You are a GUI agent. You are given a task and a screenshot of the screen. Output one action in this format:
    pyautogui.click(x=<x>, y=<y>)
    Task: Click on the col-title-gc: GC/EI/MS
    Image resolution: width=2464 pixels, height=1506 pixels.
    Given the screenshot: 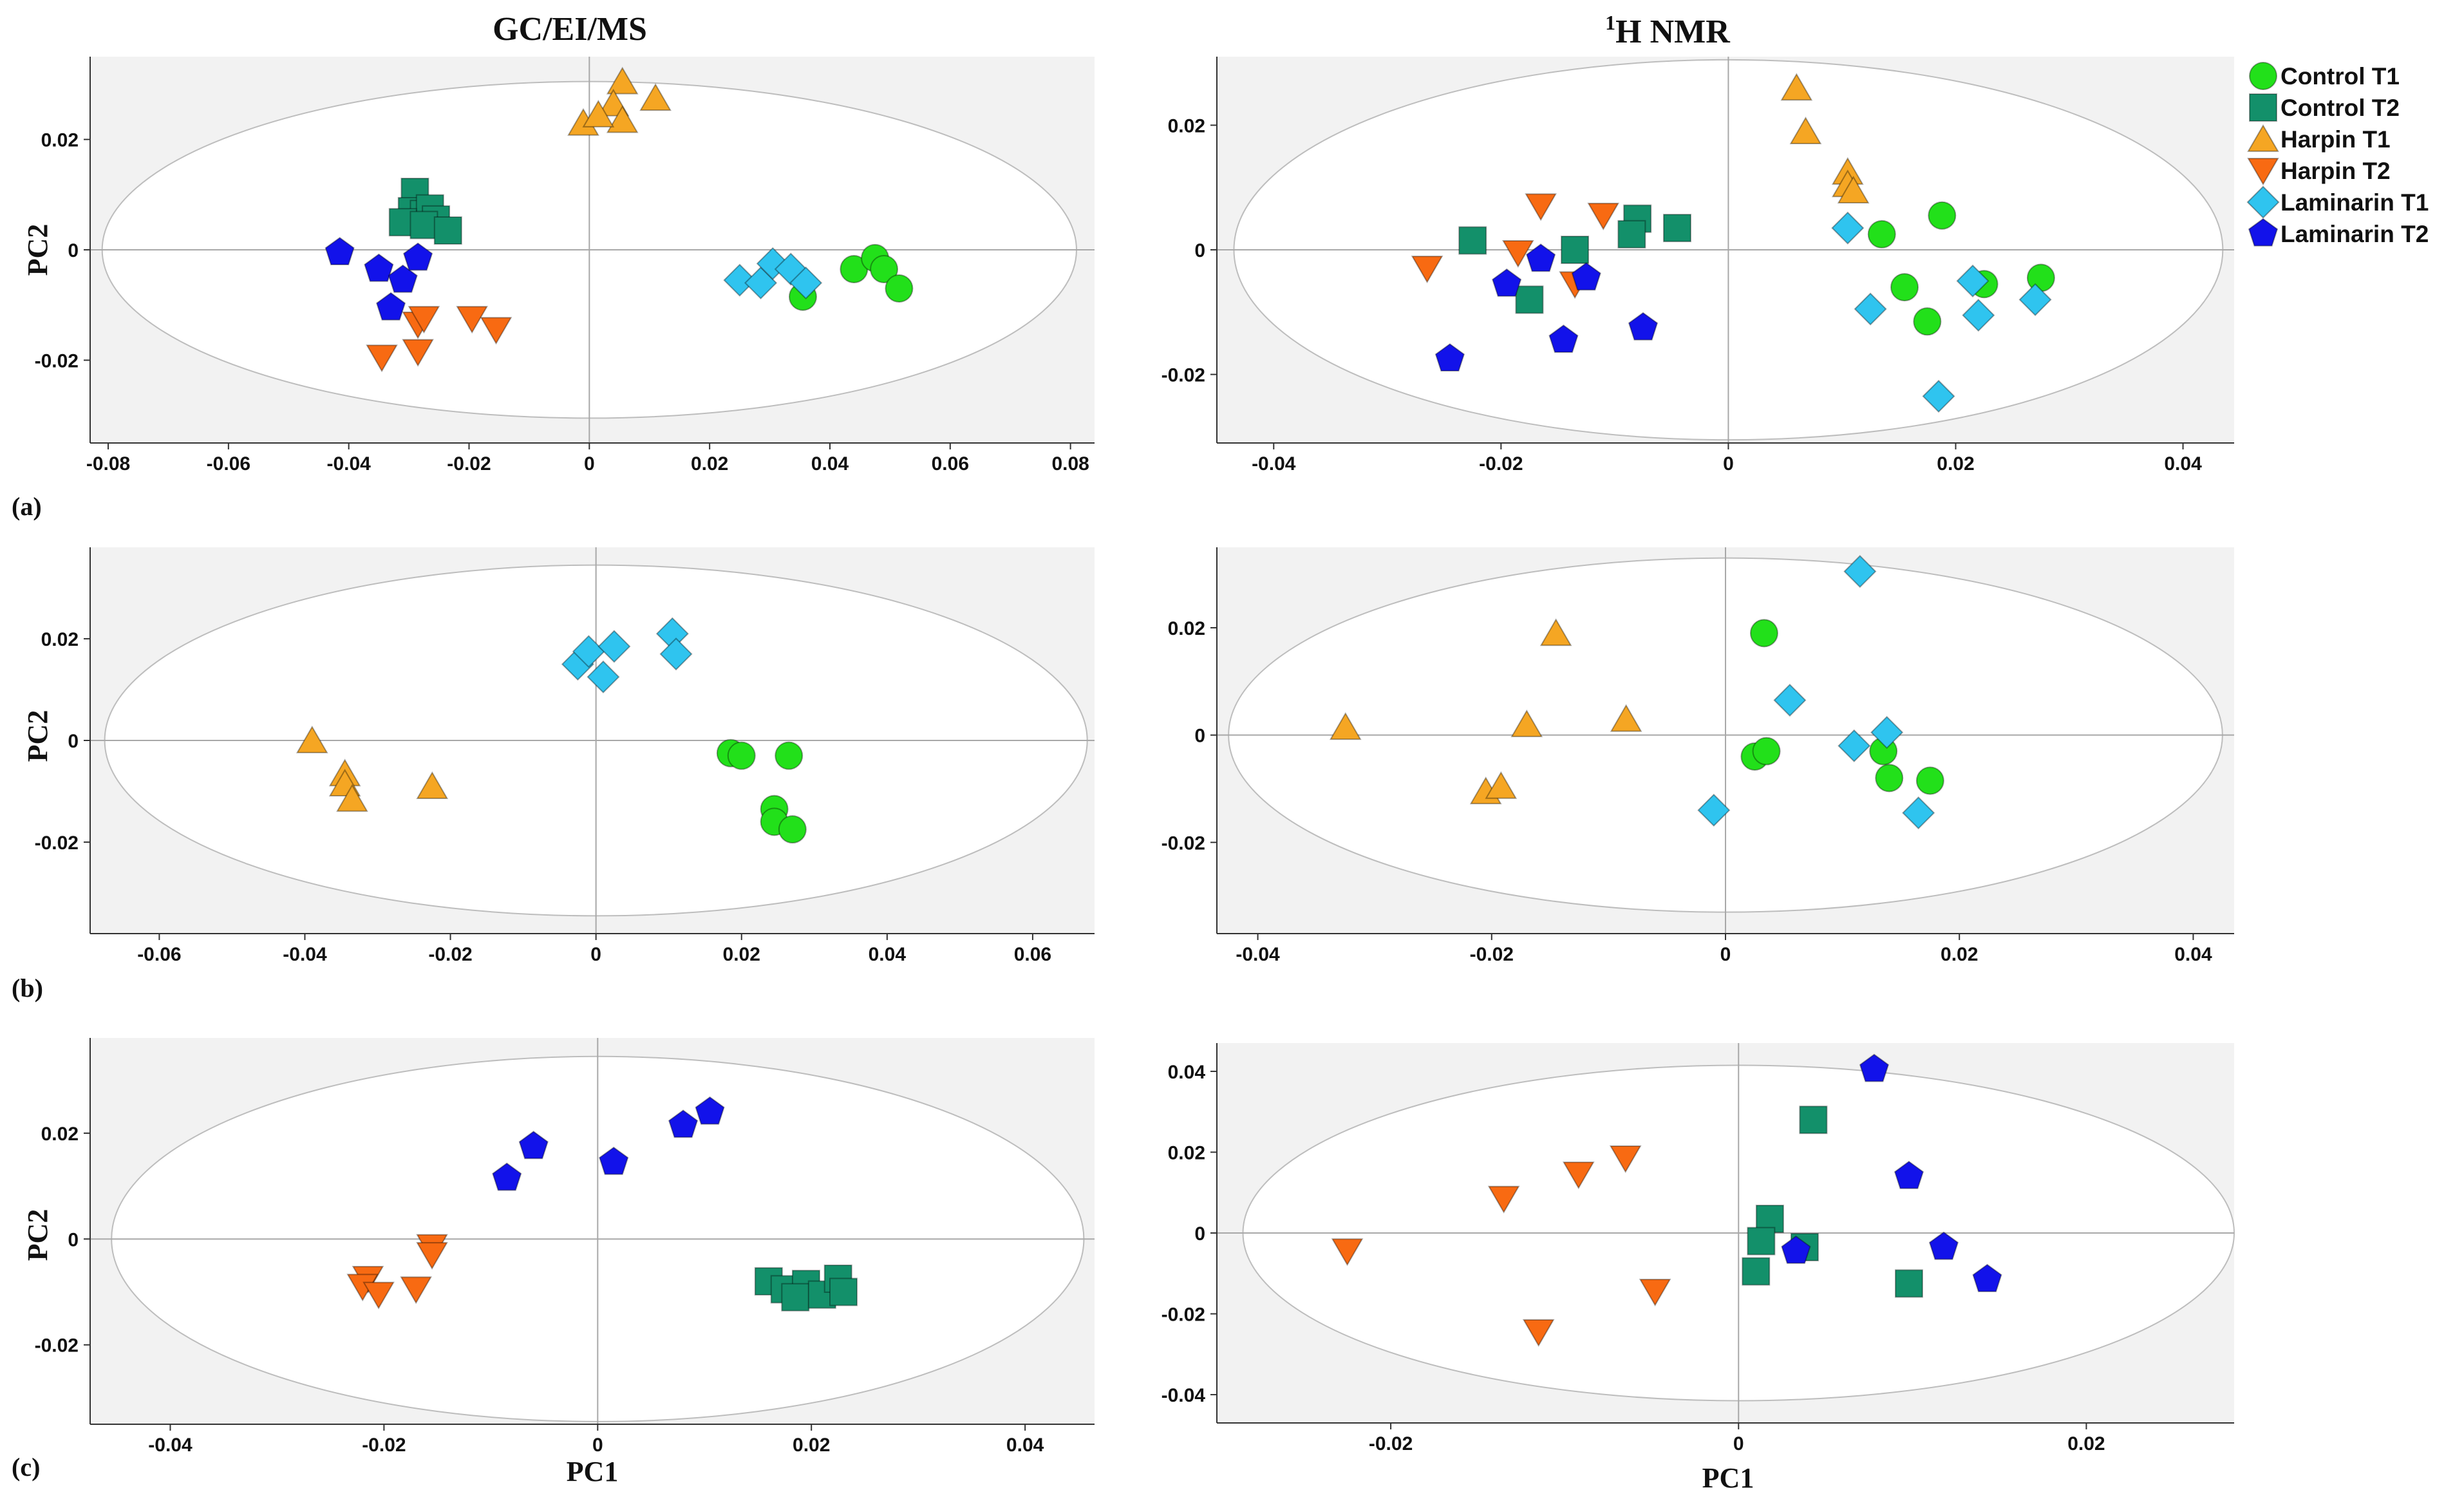 What is the action you would take?
    pyautogui.click(x=570, y=29)
    